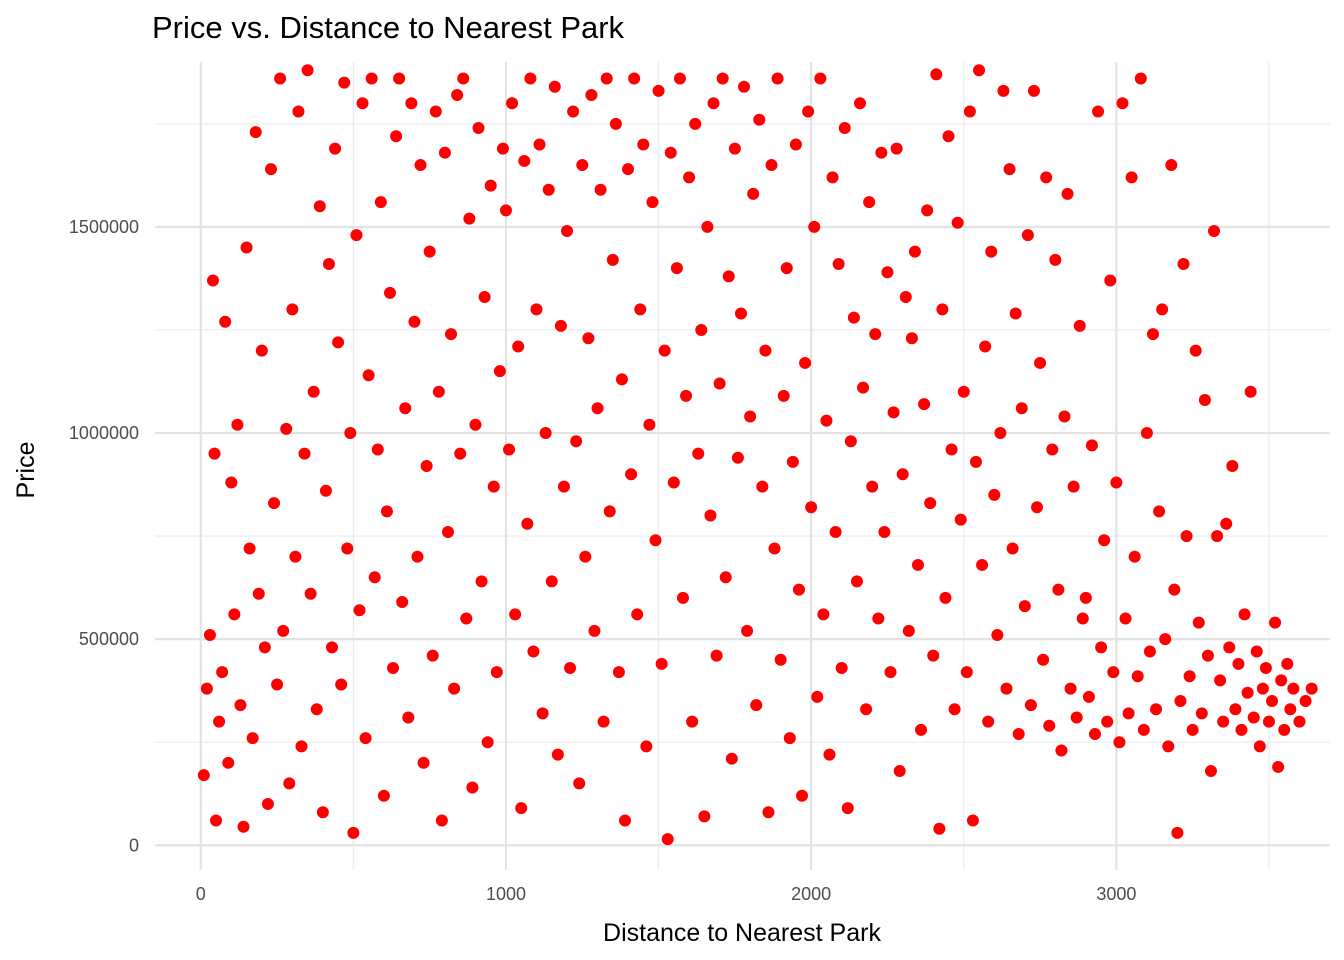 This screenshot has height=960, width=1344. Describe the element at coordinates (109, 639) in the screenshot. I see `y-tick-label: 500000` at that location.